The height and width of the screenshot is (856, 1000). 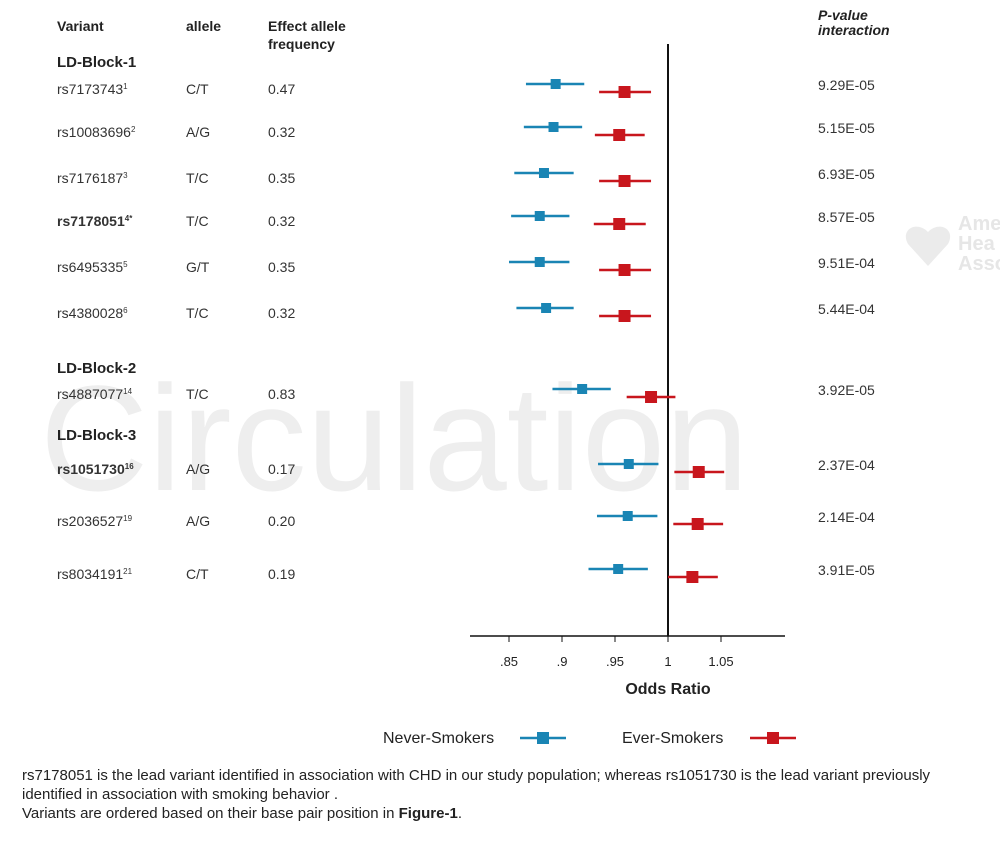 What do you see at coordinates (301, 44) in the screenshot?
I see `header-freq-line2: frequency` at bounding box center [301, 44].